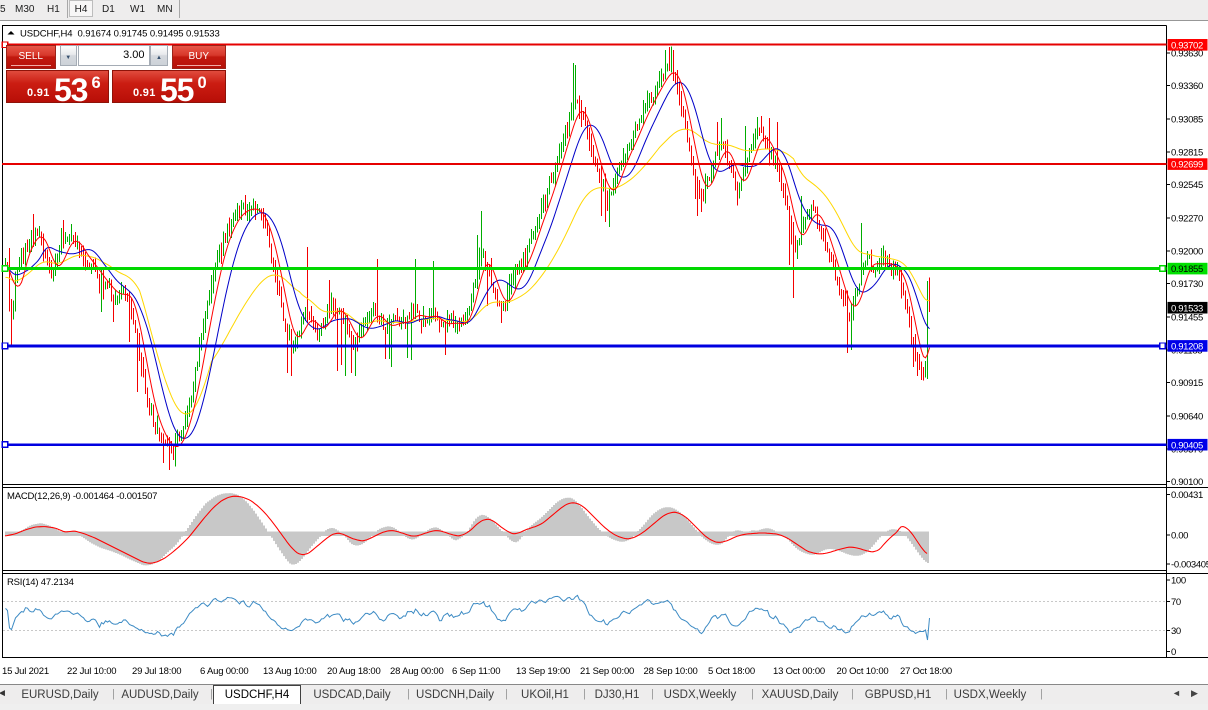 The width and height of the screenshot is (1208, 710). I want to click on svg-text: 0.93085, so click(1187, 120).